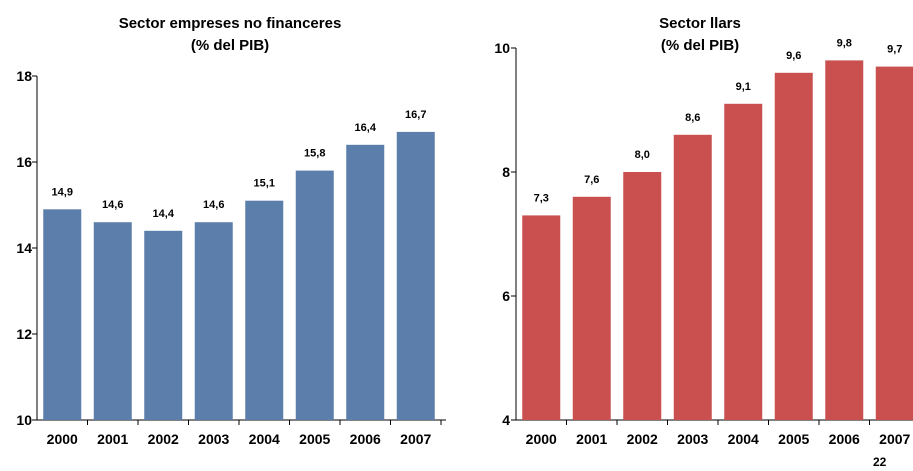 Image resolution: width=913 pixels, height=471 pixels. Describe the element at coordinates (24, 334) in the screenshot. I see `y-tick-label: 12` at that location.